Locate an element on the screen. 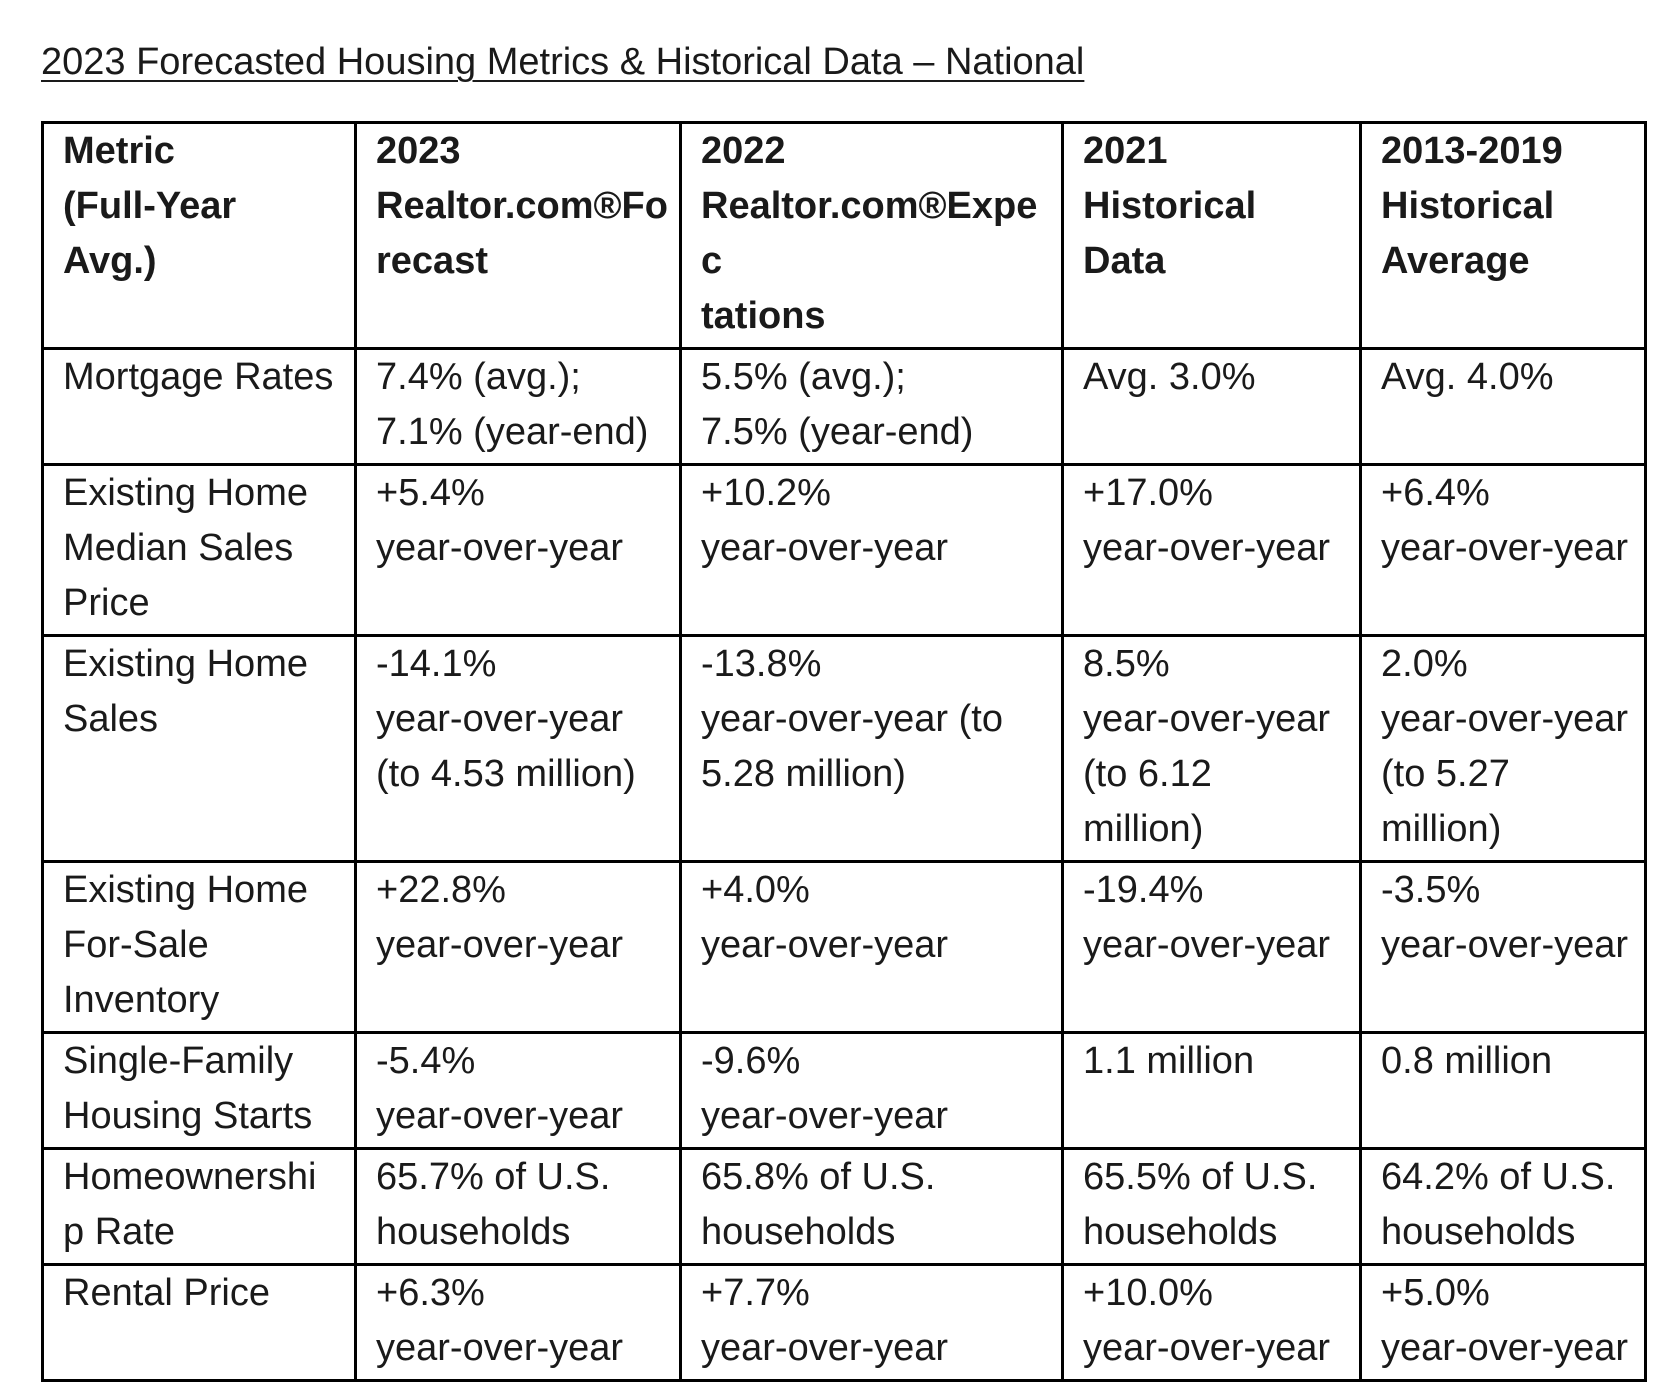 This screenshot has height=1382, width=1668. forecast-2023-cell: 7.4% (avg.); 7.1% (year-end) is located at coordinates (518, 406).